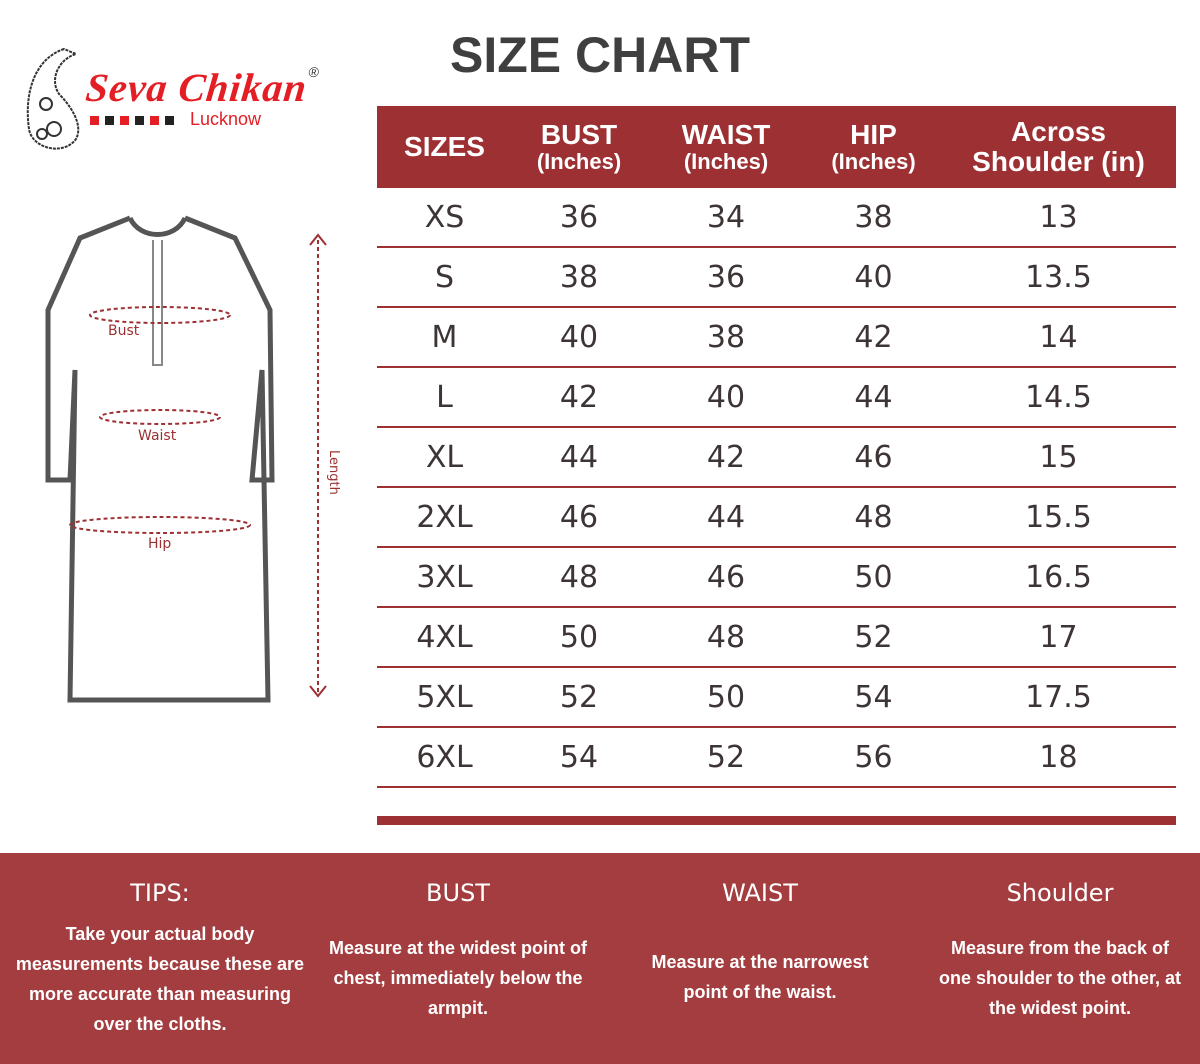 This screenshot has width=1200, height=1064. Describe the element at coordinates (444, 397) in the screenshot. I see `size-cell: L` at that location.